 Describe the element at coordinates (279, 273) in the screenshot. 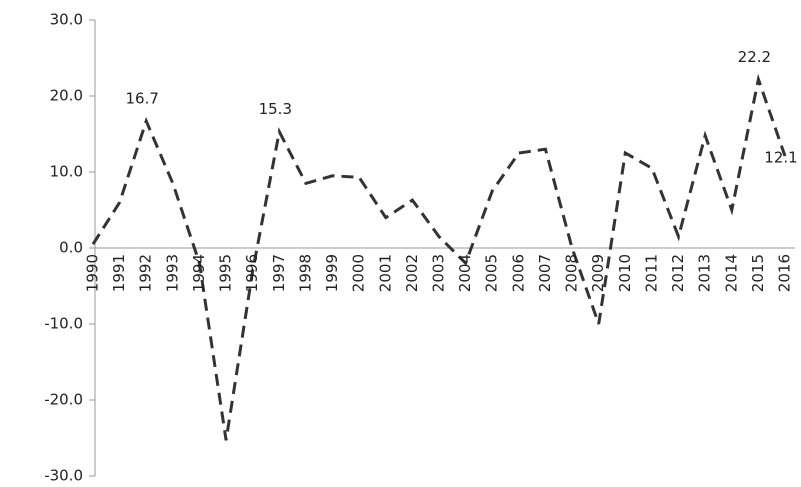

I see `x-tick-label: 1997` at that location.